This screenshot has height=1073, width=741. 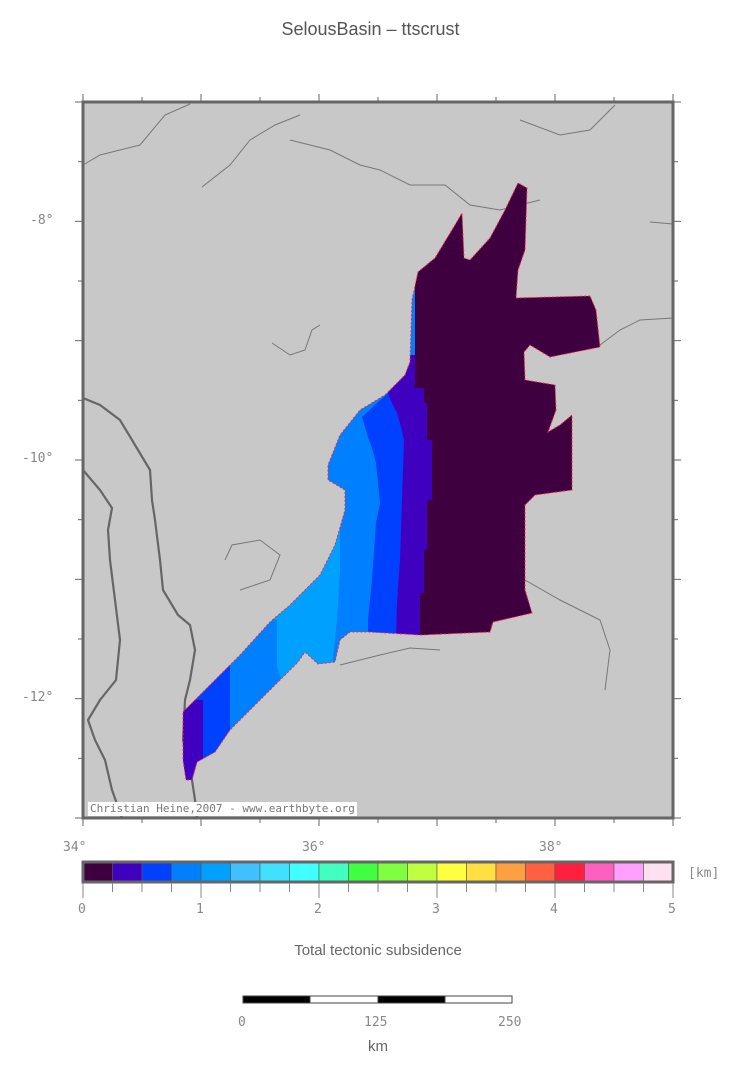 I want to click on colorbar-unit: [km], so click(x=704, y=873).